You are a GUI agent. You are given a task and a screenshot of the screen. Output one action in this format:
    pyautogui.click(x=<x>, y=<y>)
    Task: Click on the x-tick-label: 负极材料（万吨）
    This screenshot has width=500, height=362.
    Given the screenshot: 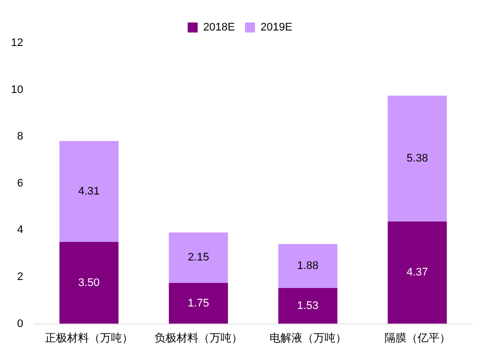 What is the action you would take?
    pyautogui.click(x=198, y=337)
    